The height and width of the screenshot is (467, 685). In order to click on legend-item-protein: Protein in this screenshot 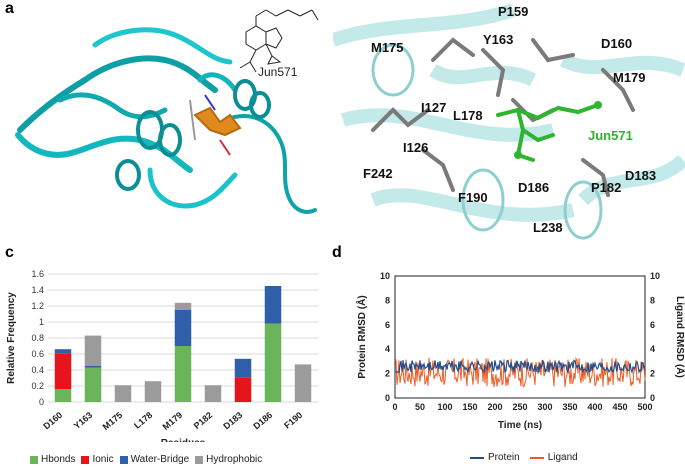, I will do `click(495, 457)`.